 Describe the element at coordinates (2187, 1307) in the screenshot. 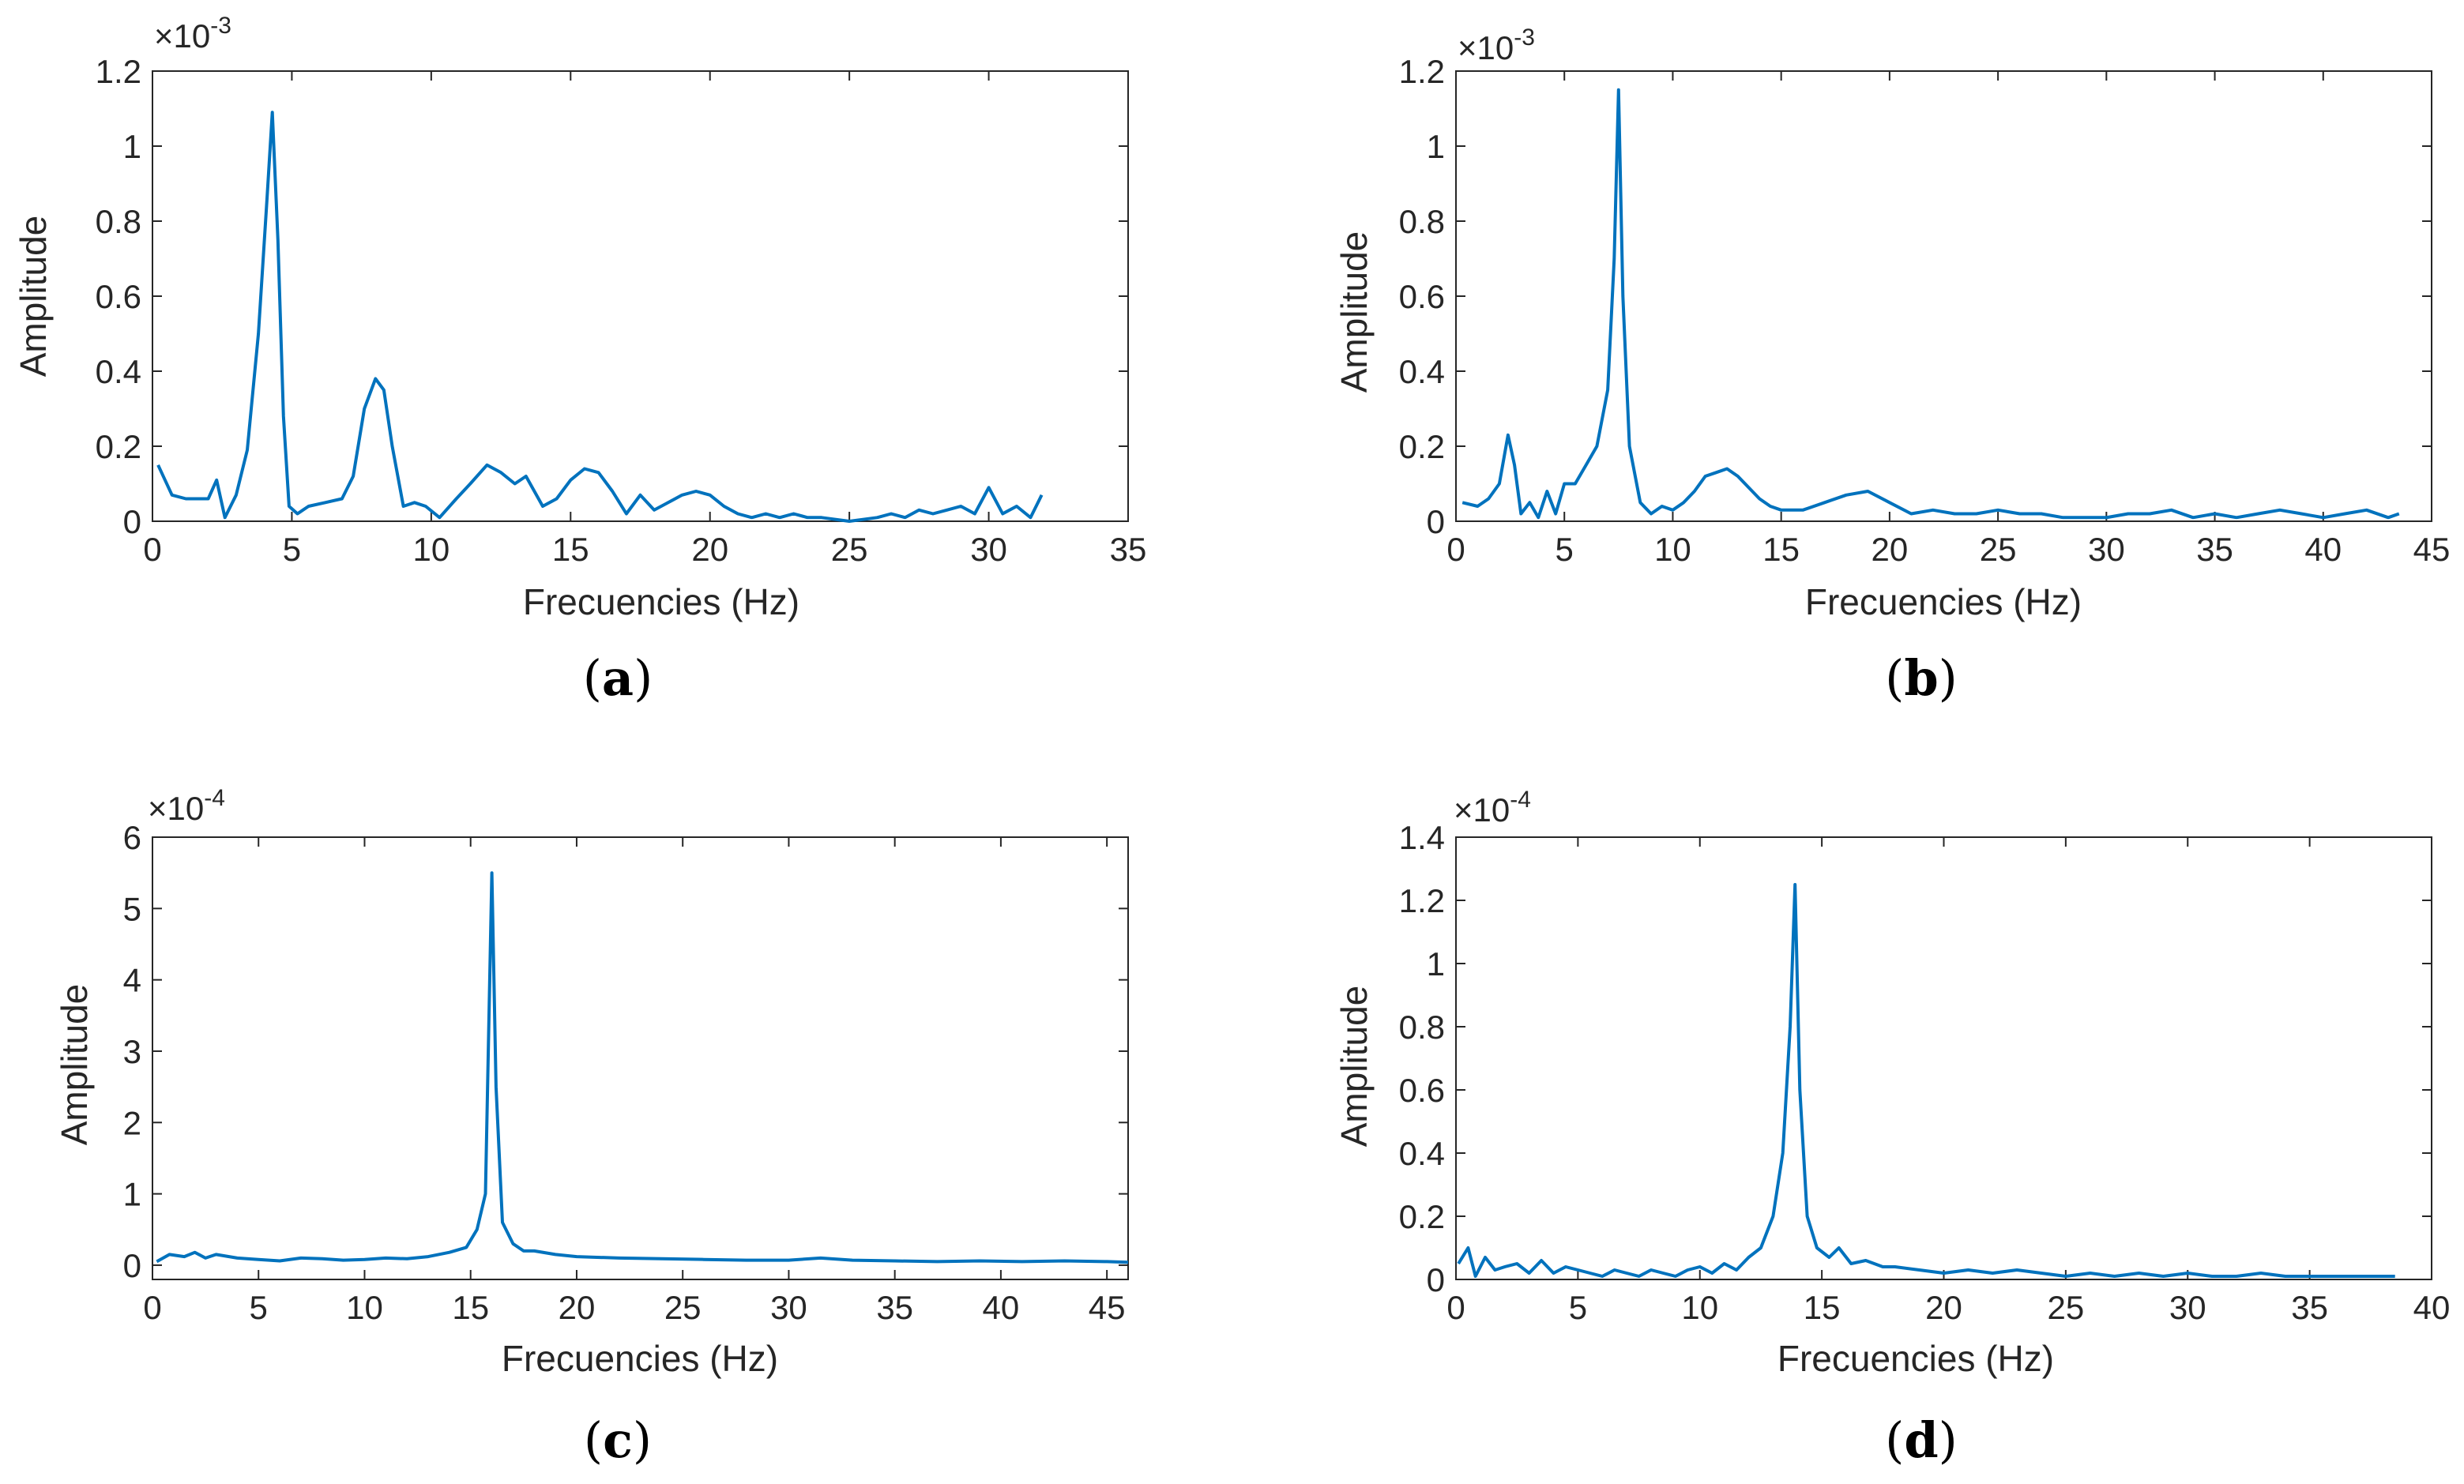

I see `x-tick-label-d: 30` at that location.